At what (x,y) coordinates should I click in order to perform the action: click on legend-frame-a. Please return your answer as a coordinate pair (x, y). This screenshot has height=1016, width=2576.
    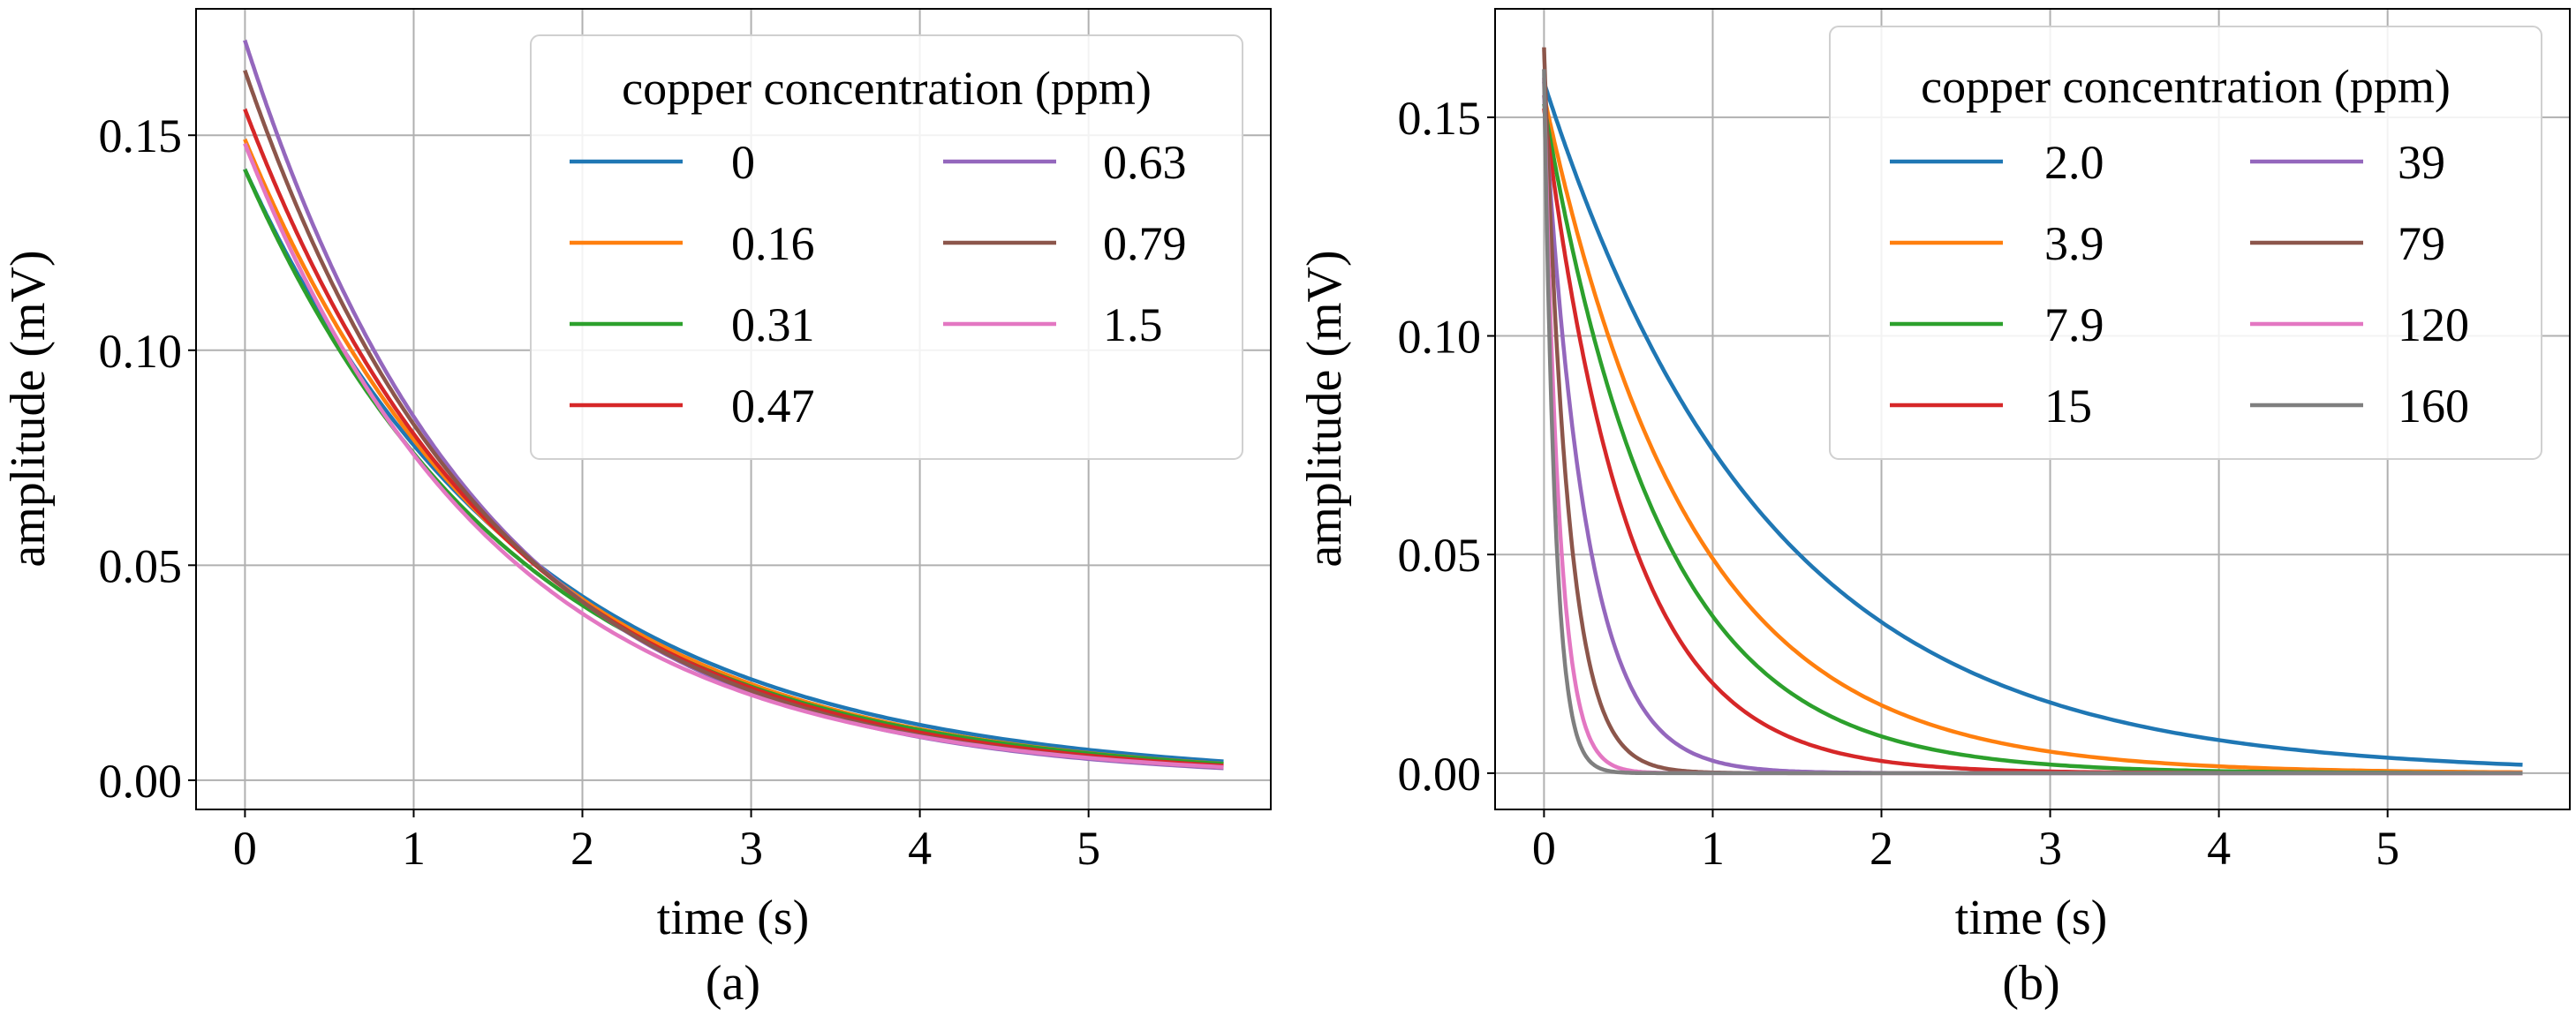
    Looking at the image, I should click on (886, 247).